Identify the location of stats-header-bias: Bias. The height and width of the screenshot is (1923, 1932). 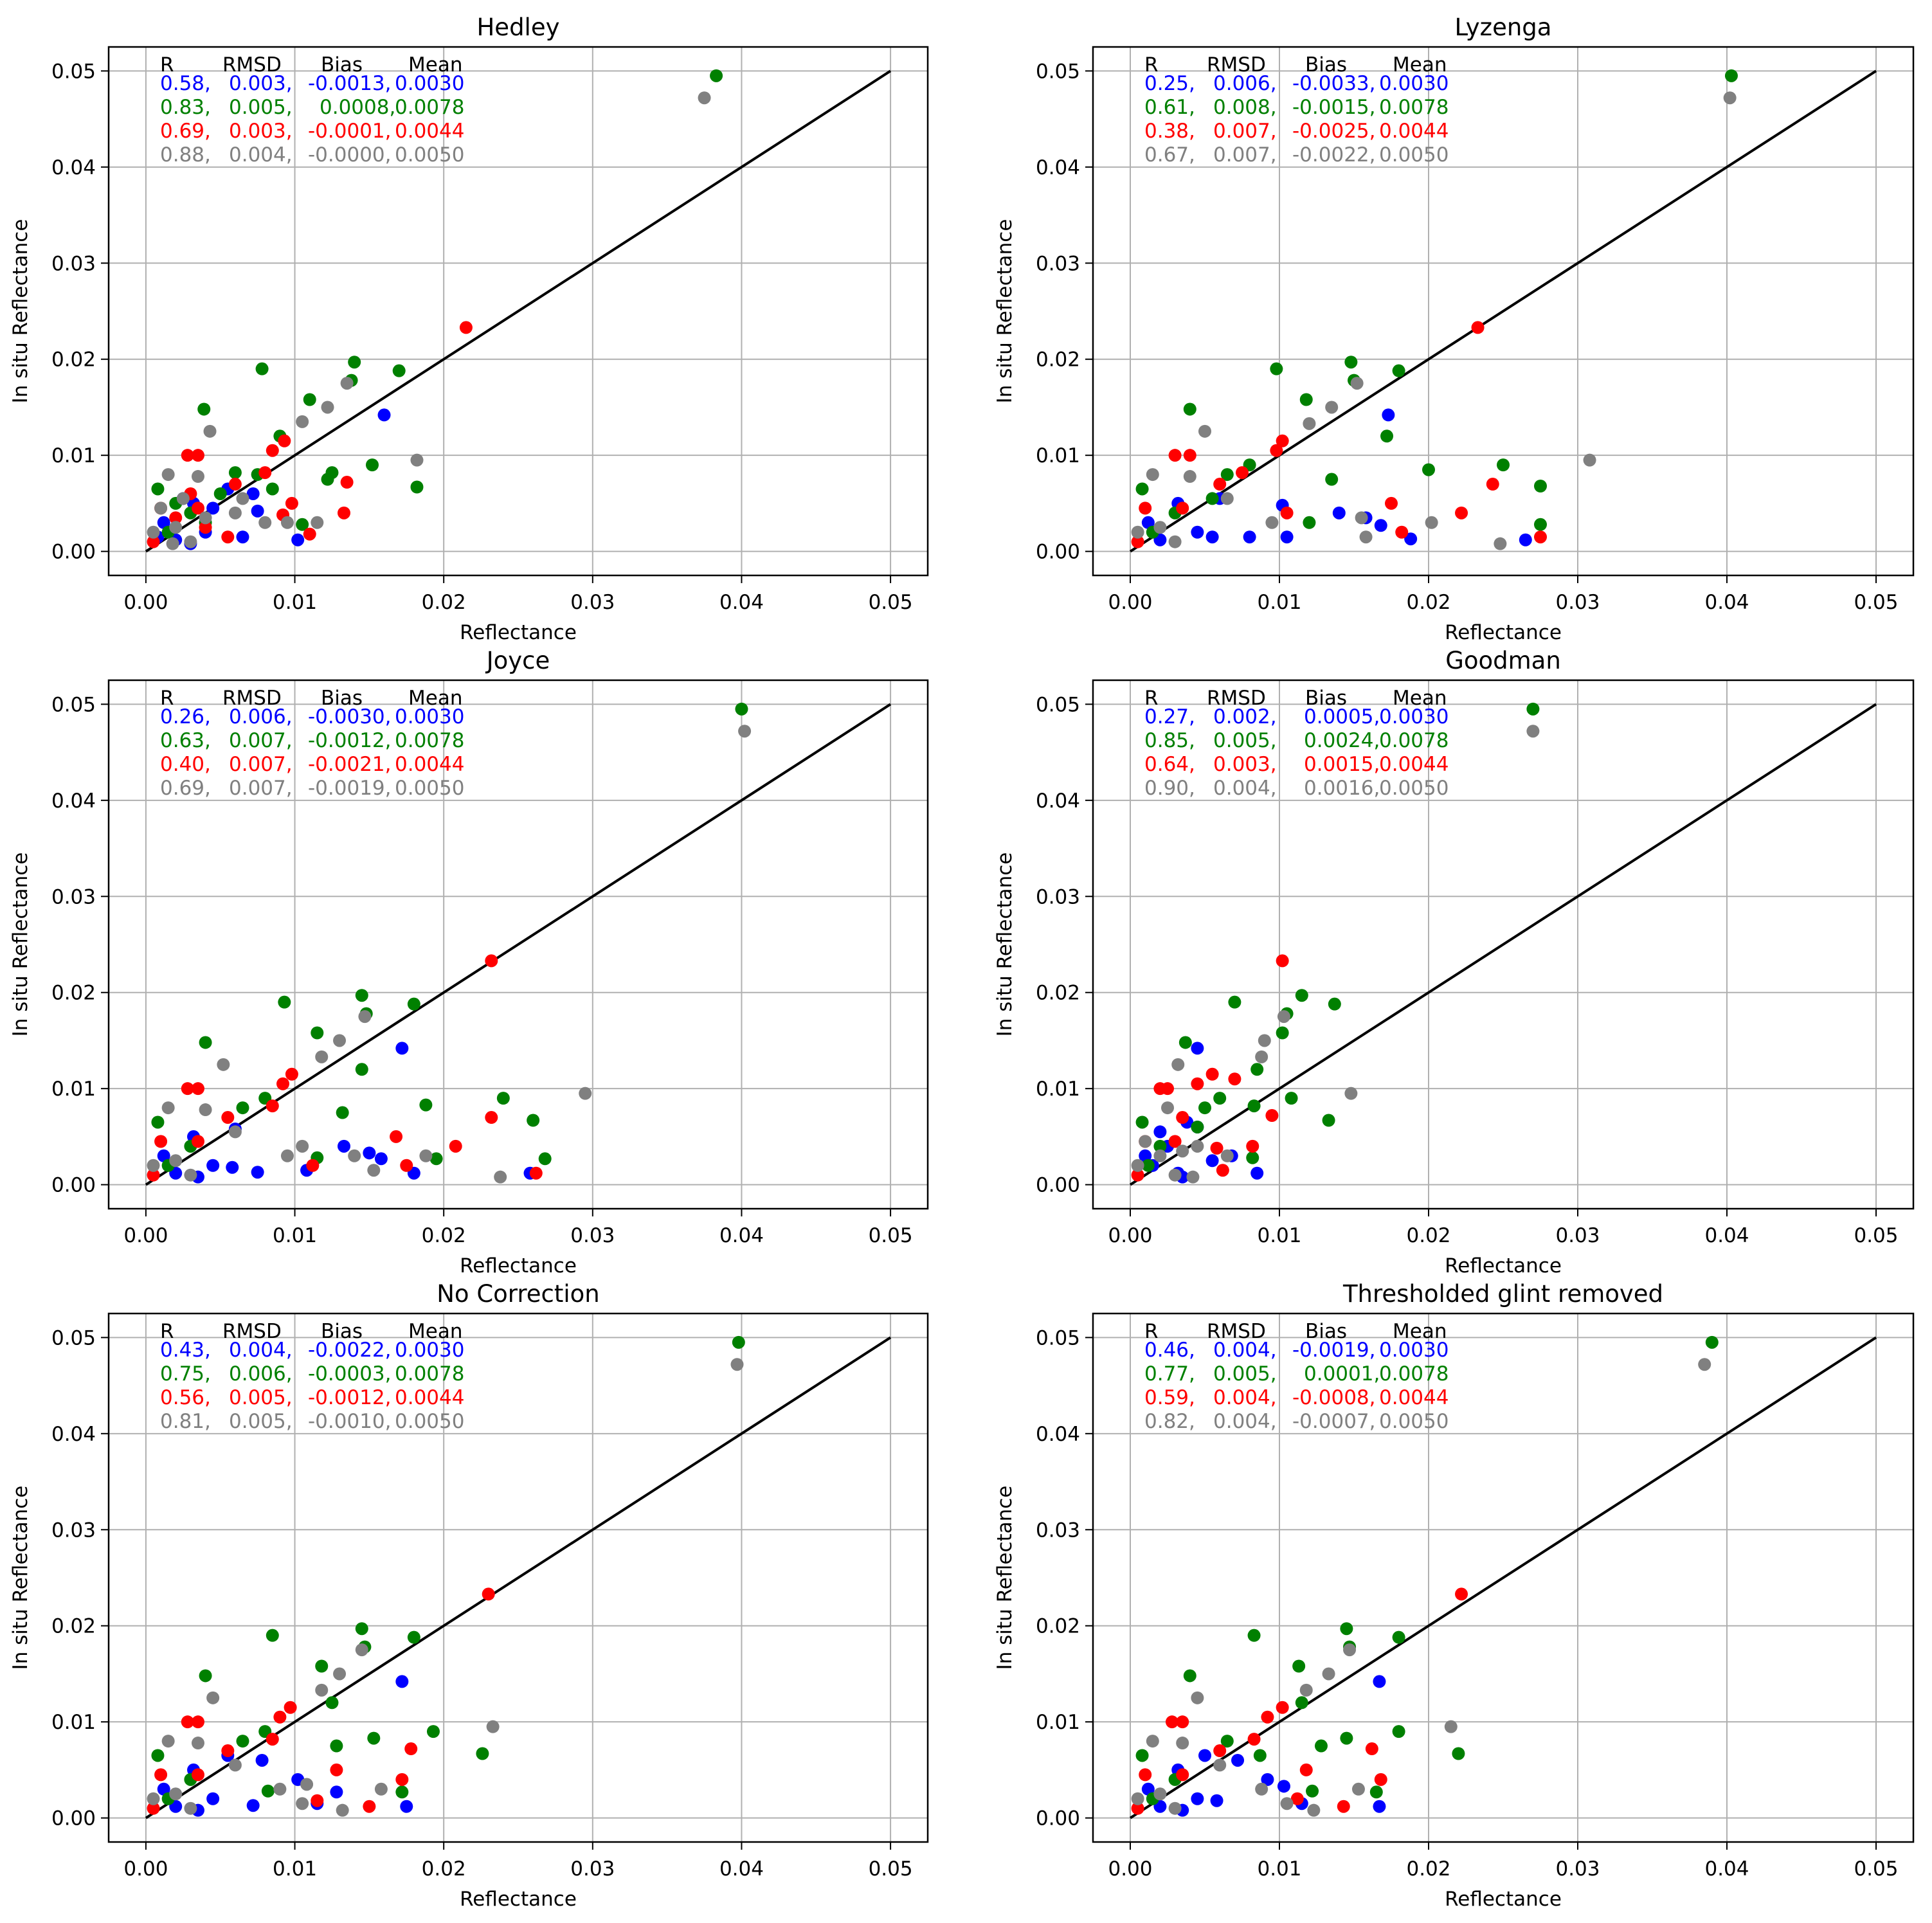
(342, 698).